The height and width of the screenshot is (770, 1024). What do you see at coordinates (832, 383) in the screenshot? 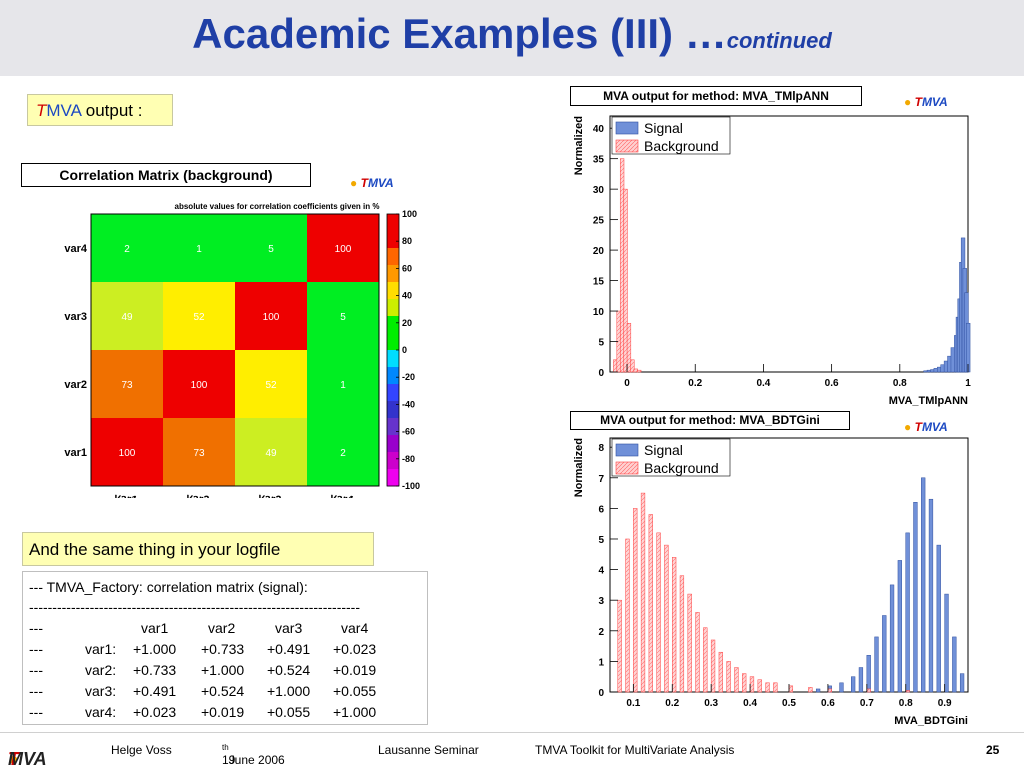
I see `x-tick-label: 0.6` at bounding box center [832, 383].